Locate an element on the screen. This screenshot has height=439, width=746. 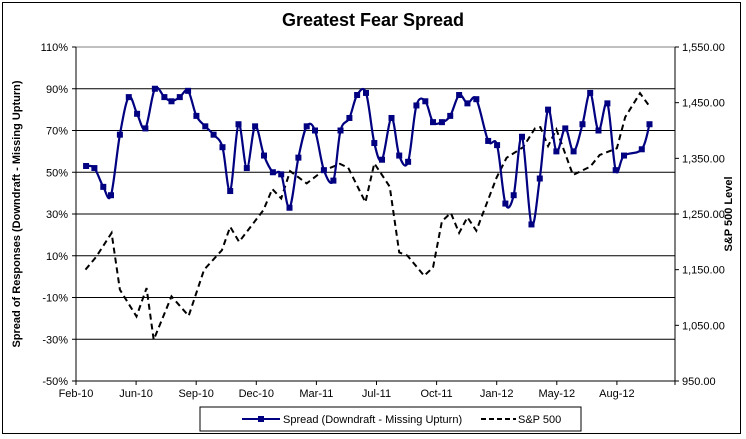
x-tick-label: May-12 is located at coordinates (556, 394).